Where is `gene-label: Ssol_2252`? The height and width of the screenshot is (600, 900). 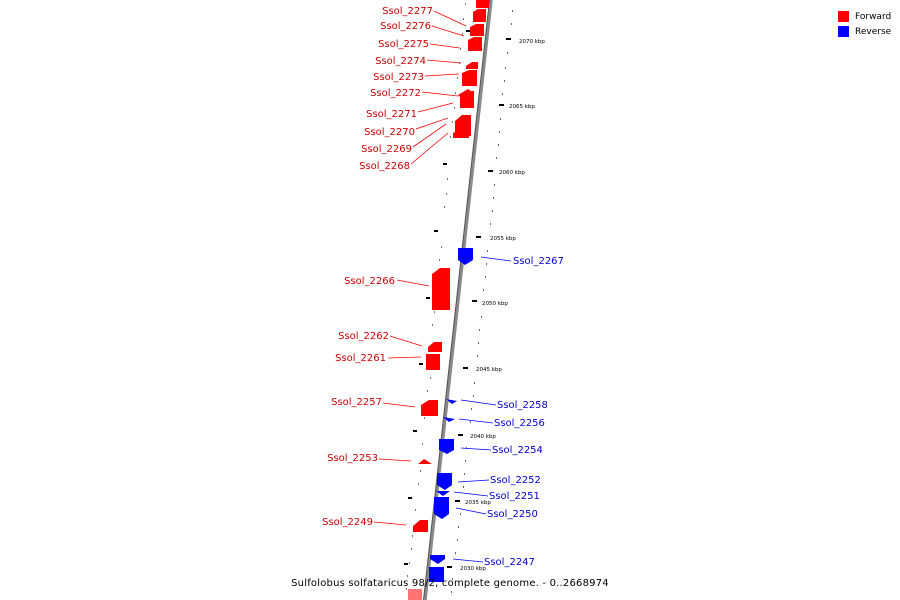 gene-label: Ssol_2252 is located at coordinates (515, 480).